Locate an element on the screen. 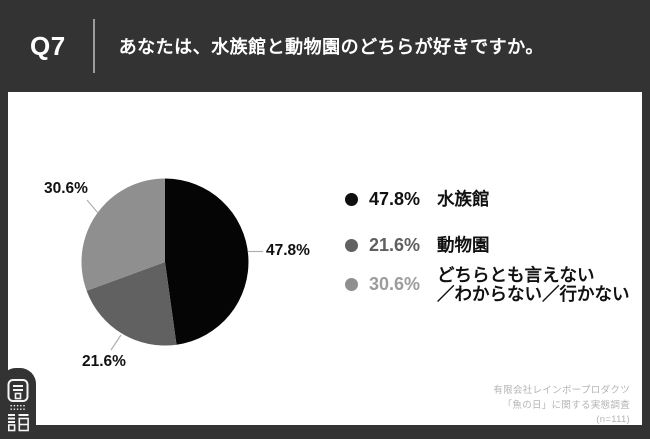  leader-lines is located at coordinates (174, 275).